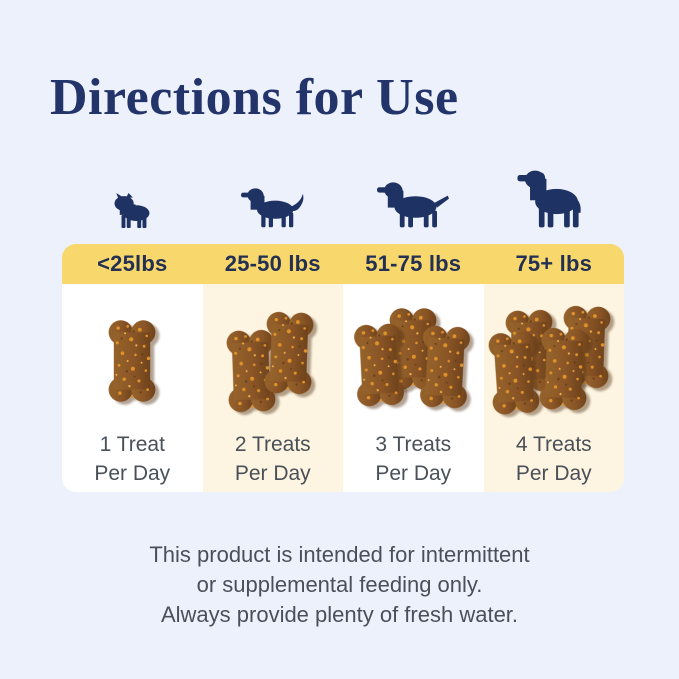  What do you see at coordinates (273, 459) in the screenshot?
I see `serving-text: 2 Treats Per Day` at bounding box center [273, 459].